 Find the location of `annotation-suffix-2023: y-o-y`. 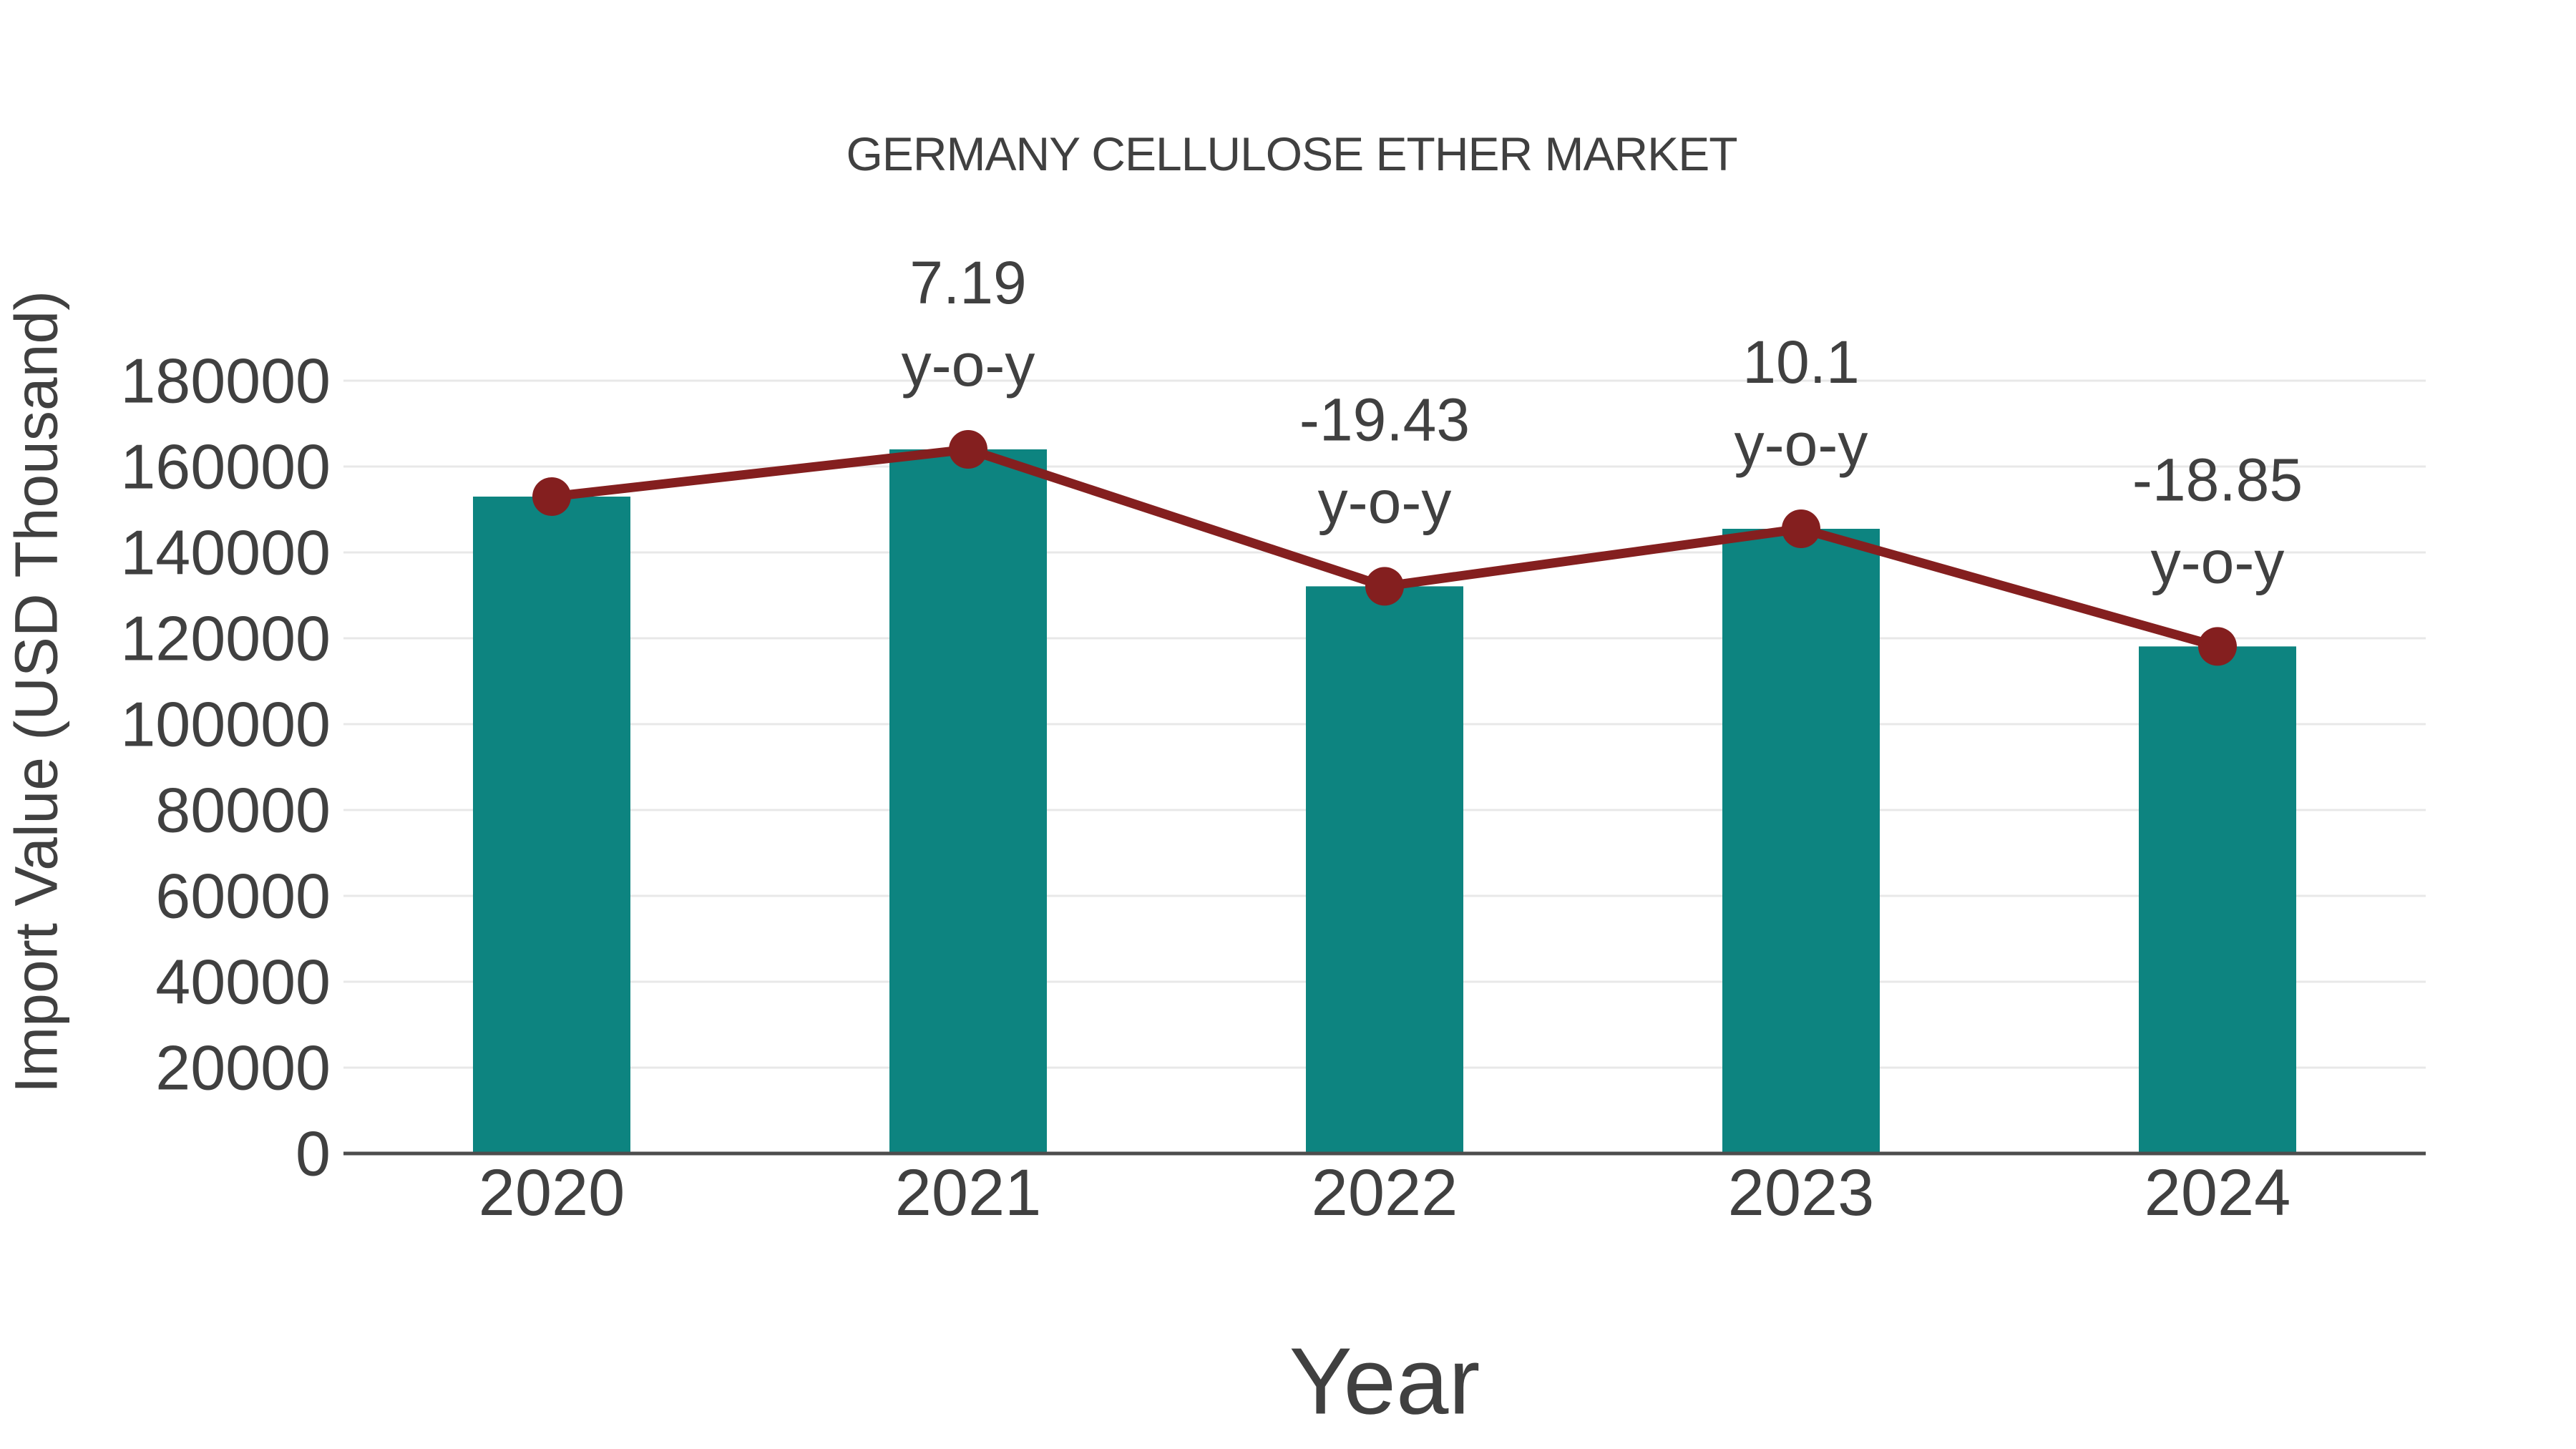

annotation-suffix-2023: y-o-y is located at coordinates (1801, 444).